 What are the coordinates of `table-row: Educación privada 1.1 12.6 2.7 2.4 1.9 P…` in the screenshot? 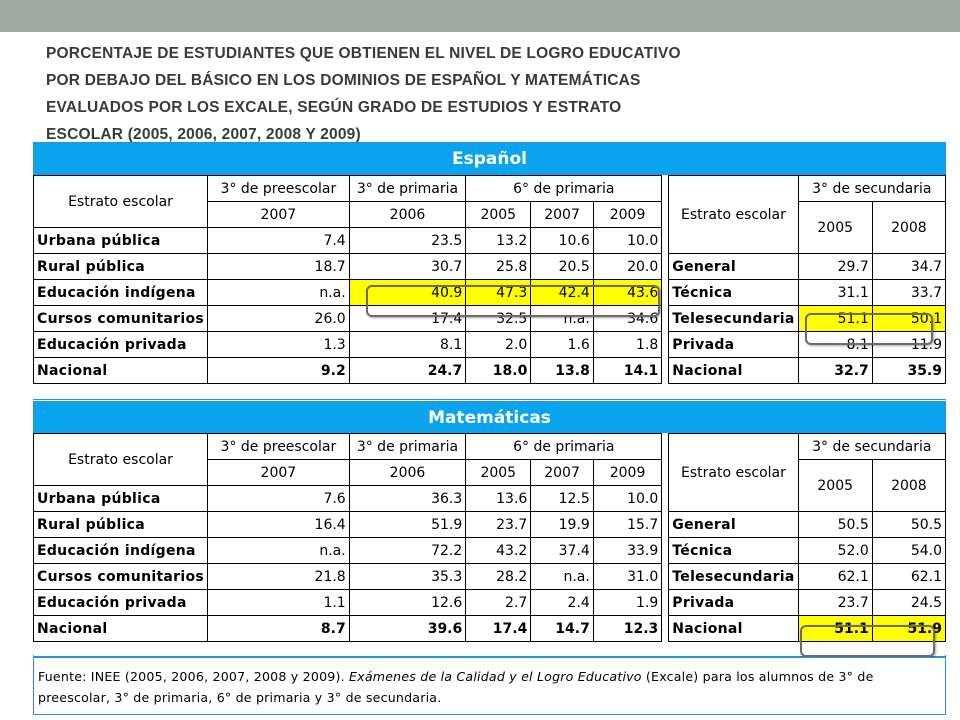 It's located at (489, 602).